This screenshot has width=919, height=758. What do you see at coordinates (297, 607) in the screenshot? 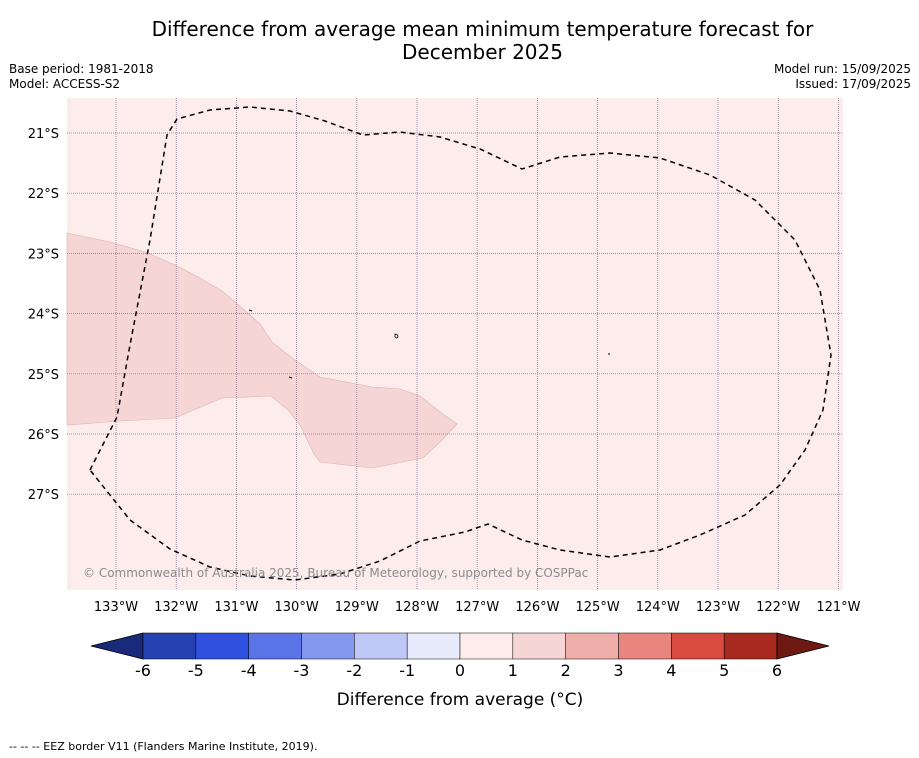
I see `longitude-label: 130°W` at bounding box center [297, 607].